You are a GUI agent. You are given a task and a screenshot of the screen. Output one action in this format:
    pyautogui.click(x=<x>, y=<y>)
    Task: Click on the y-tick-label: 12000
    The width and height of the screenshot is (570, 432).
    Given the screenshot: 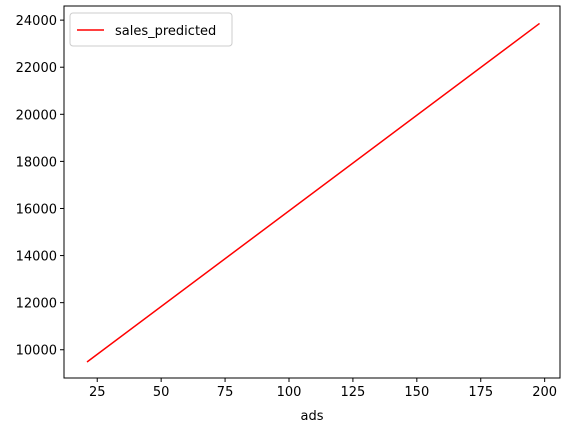 What is the action you would take?
    pyautogui.click(x=36, y=304)
    